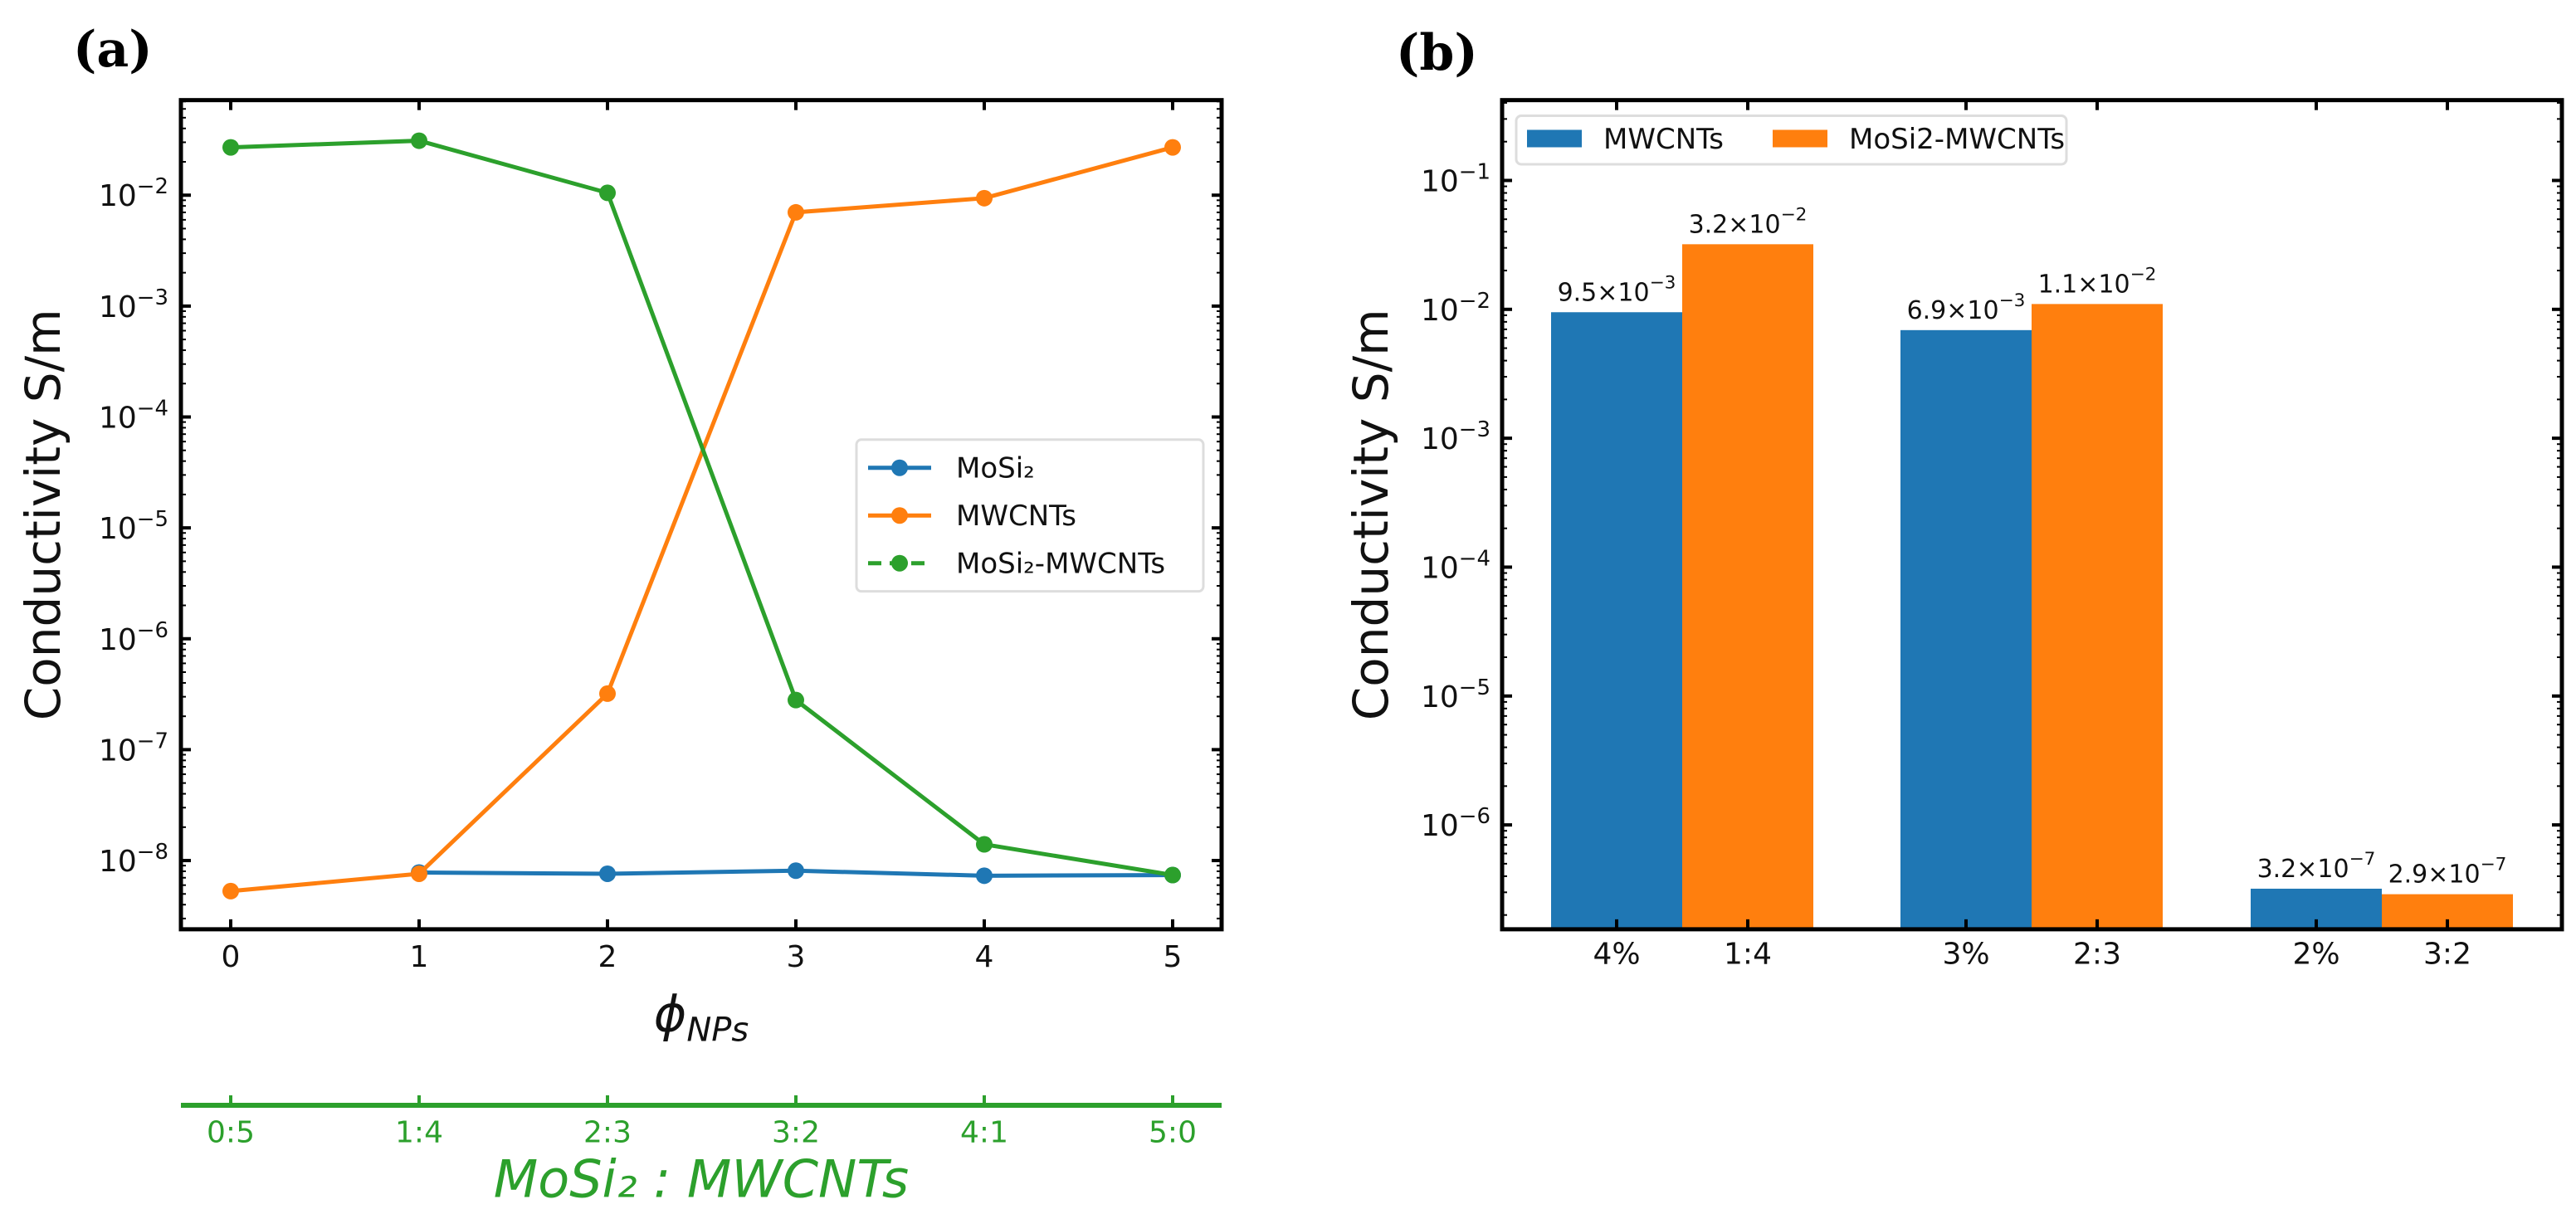  What do you see at coordinates (231, 1132) in the screenshot?
I see `secondary-x-tick-label: 0:5` at bounding box center [231, 1132].